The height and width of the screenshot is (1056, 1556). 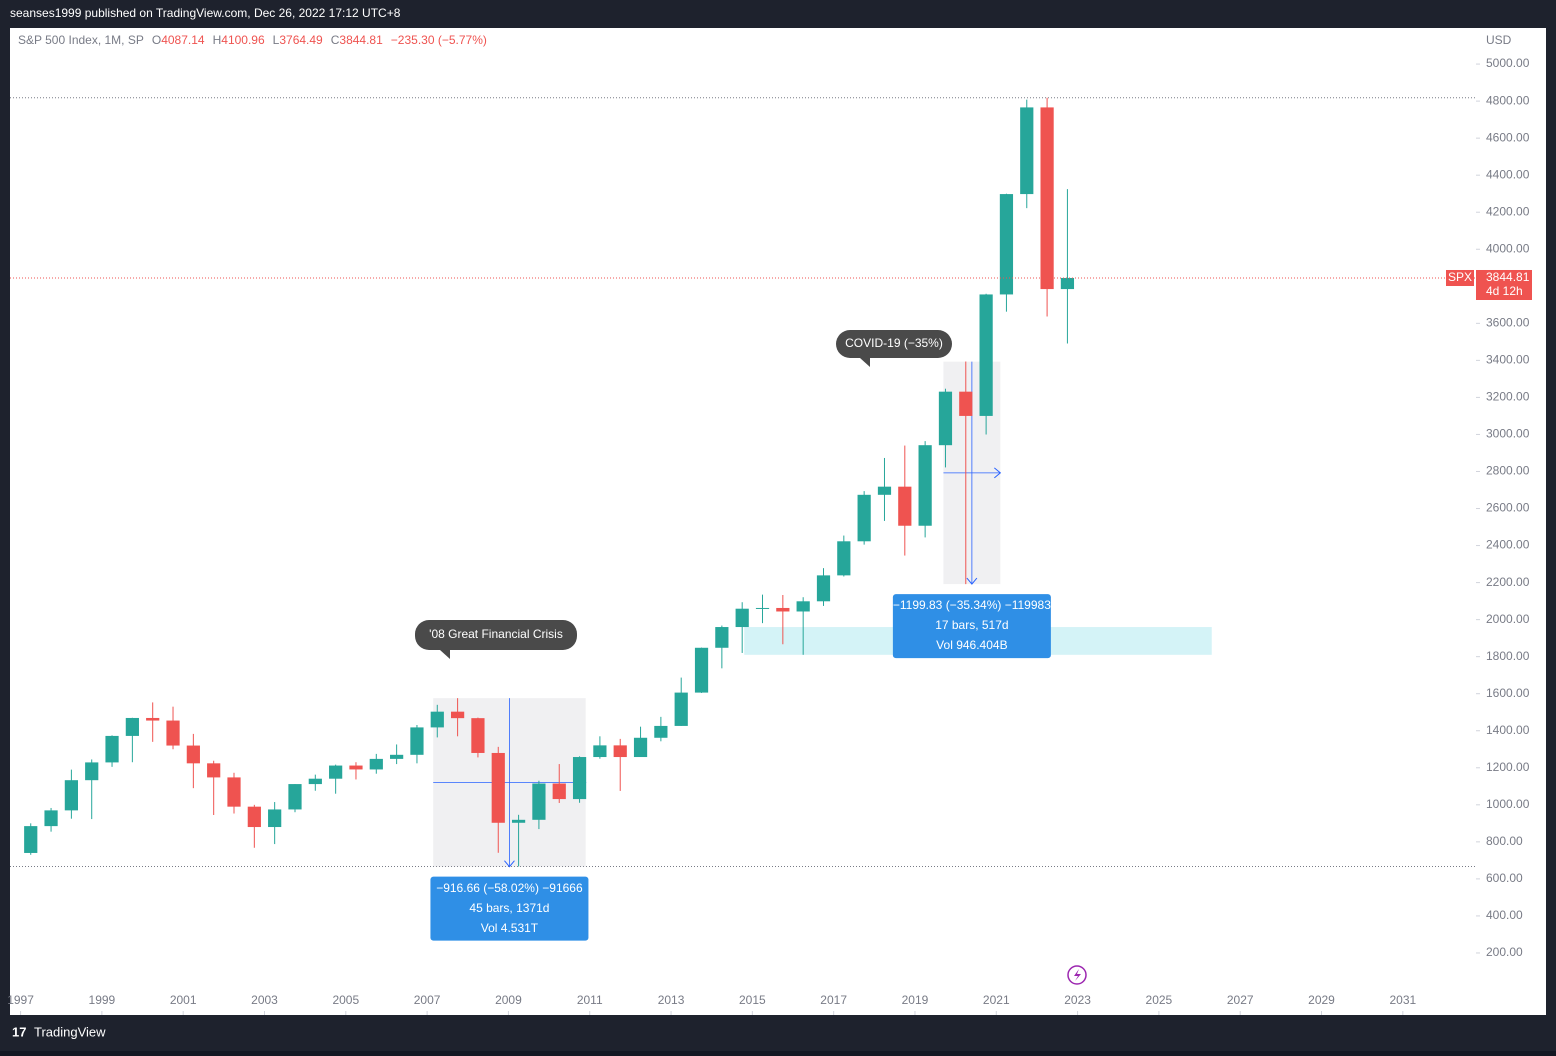 What do you see at coordinates (1508, 174) in the screenshot?
I see `y-tick-label: 4400.00` at bounding box center [1508, 174].